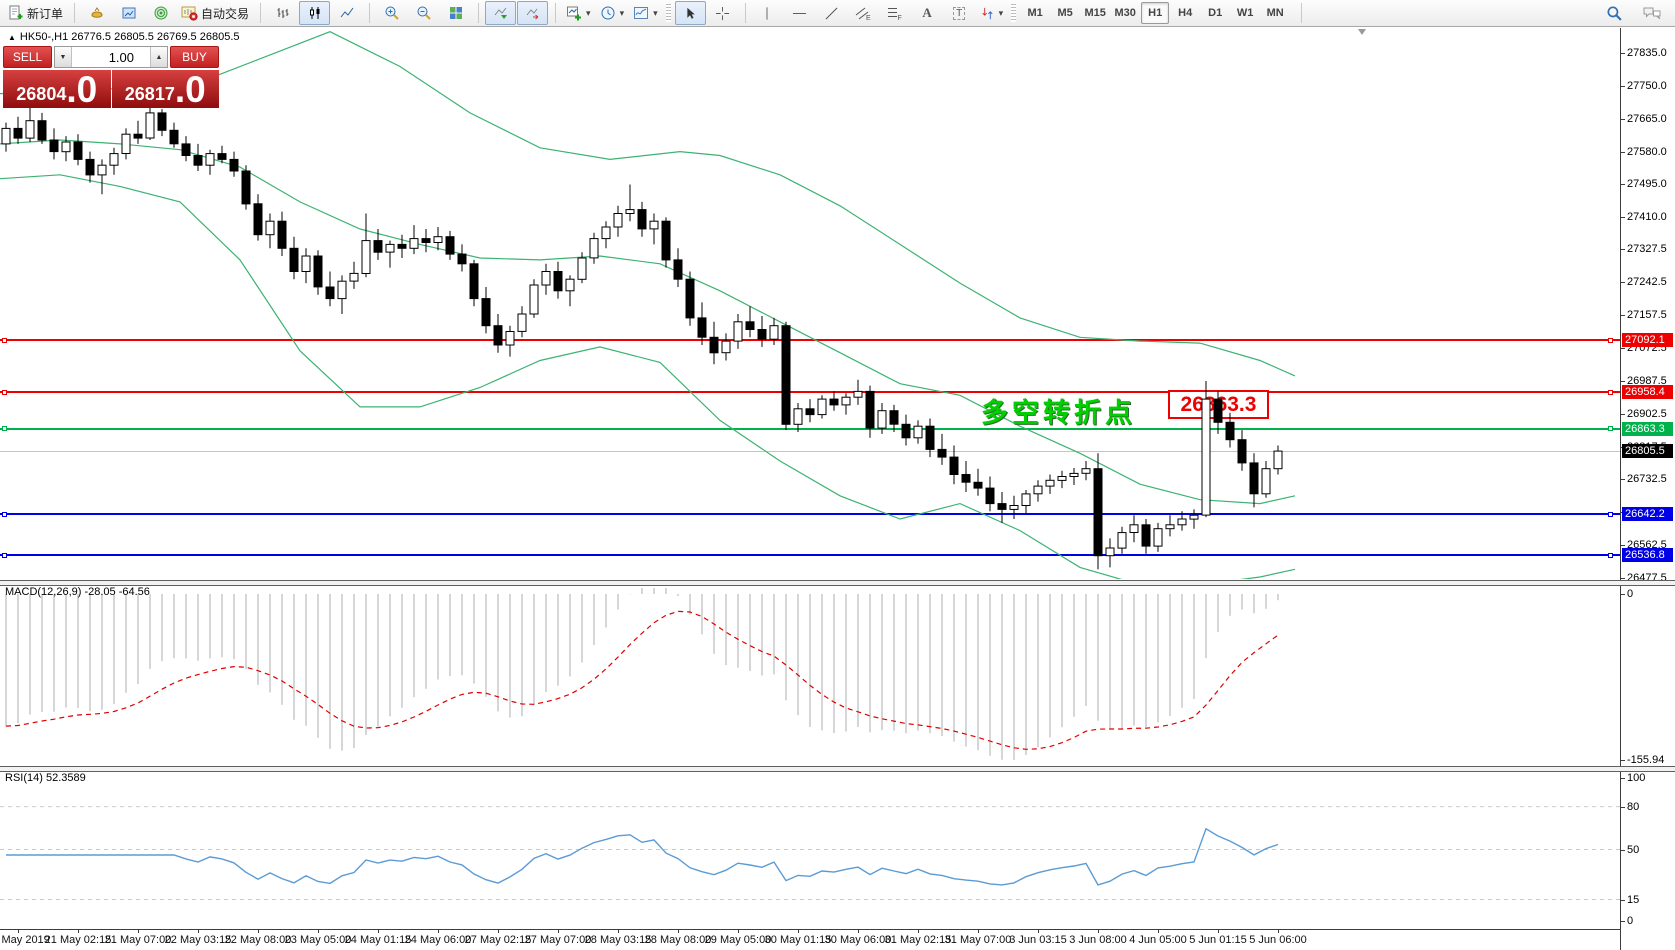 The image size is (1675, 950). What do you see at coordinates (992, 13) in the screenshot?
I see `arrows-tool-button: ▾` at bounding box center [992, 13].